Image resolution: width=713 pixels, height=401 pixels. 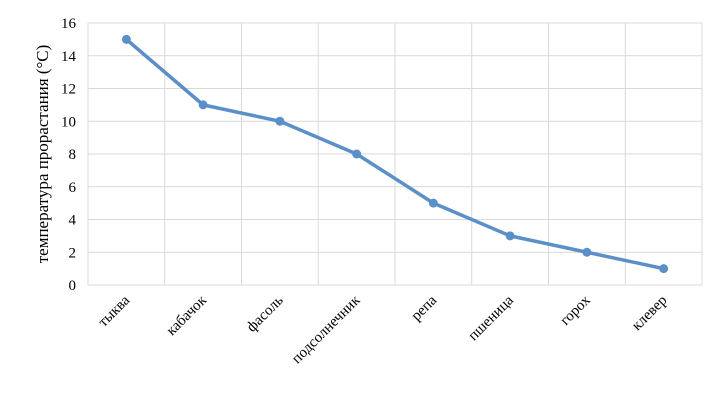 What do you see at coordinates (265, 313) in the screenshot?
I see `x-tick-label: фасоль` at bounding box center [265, 313].